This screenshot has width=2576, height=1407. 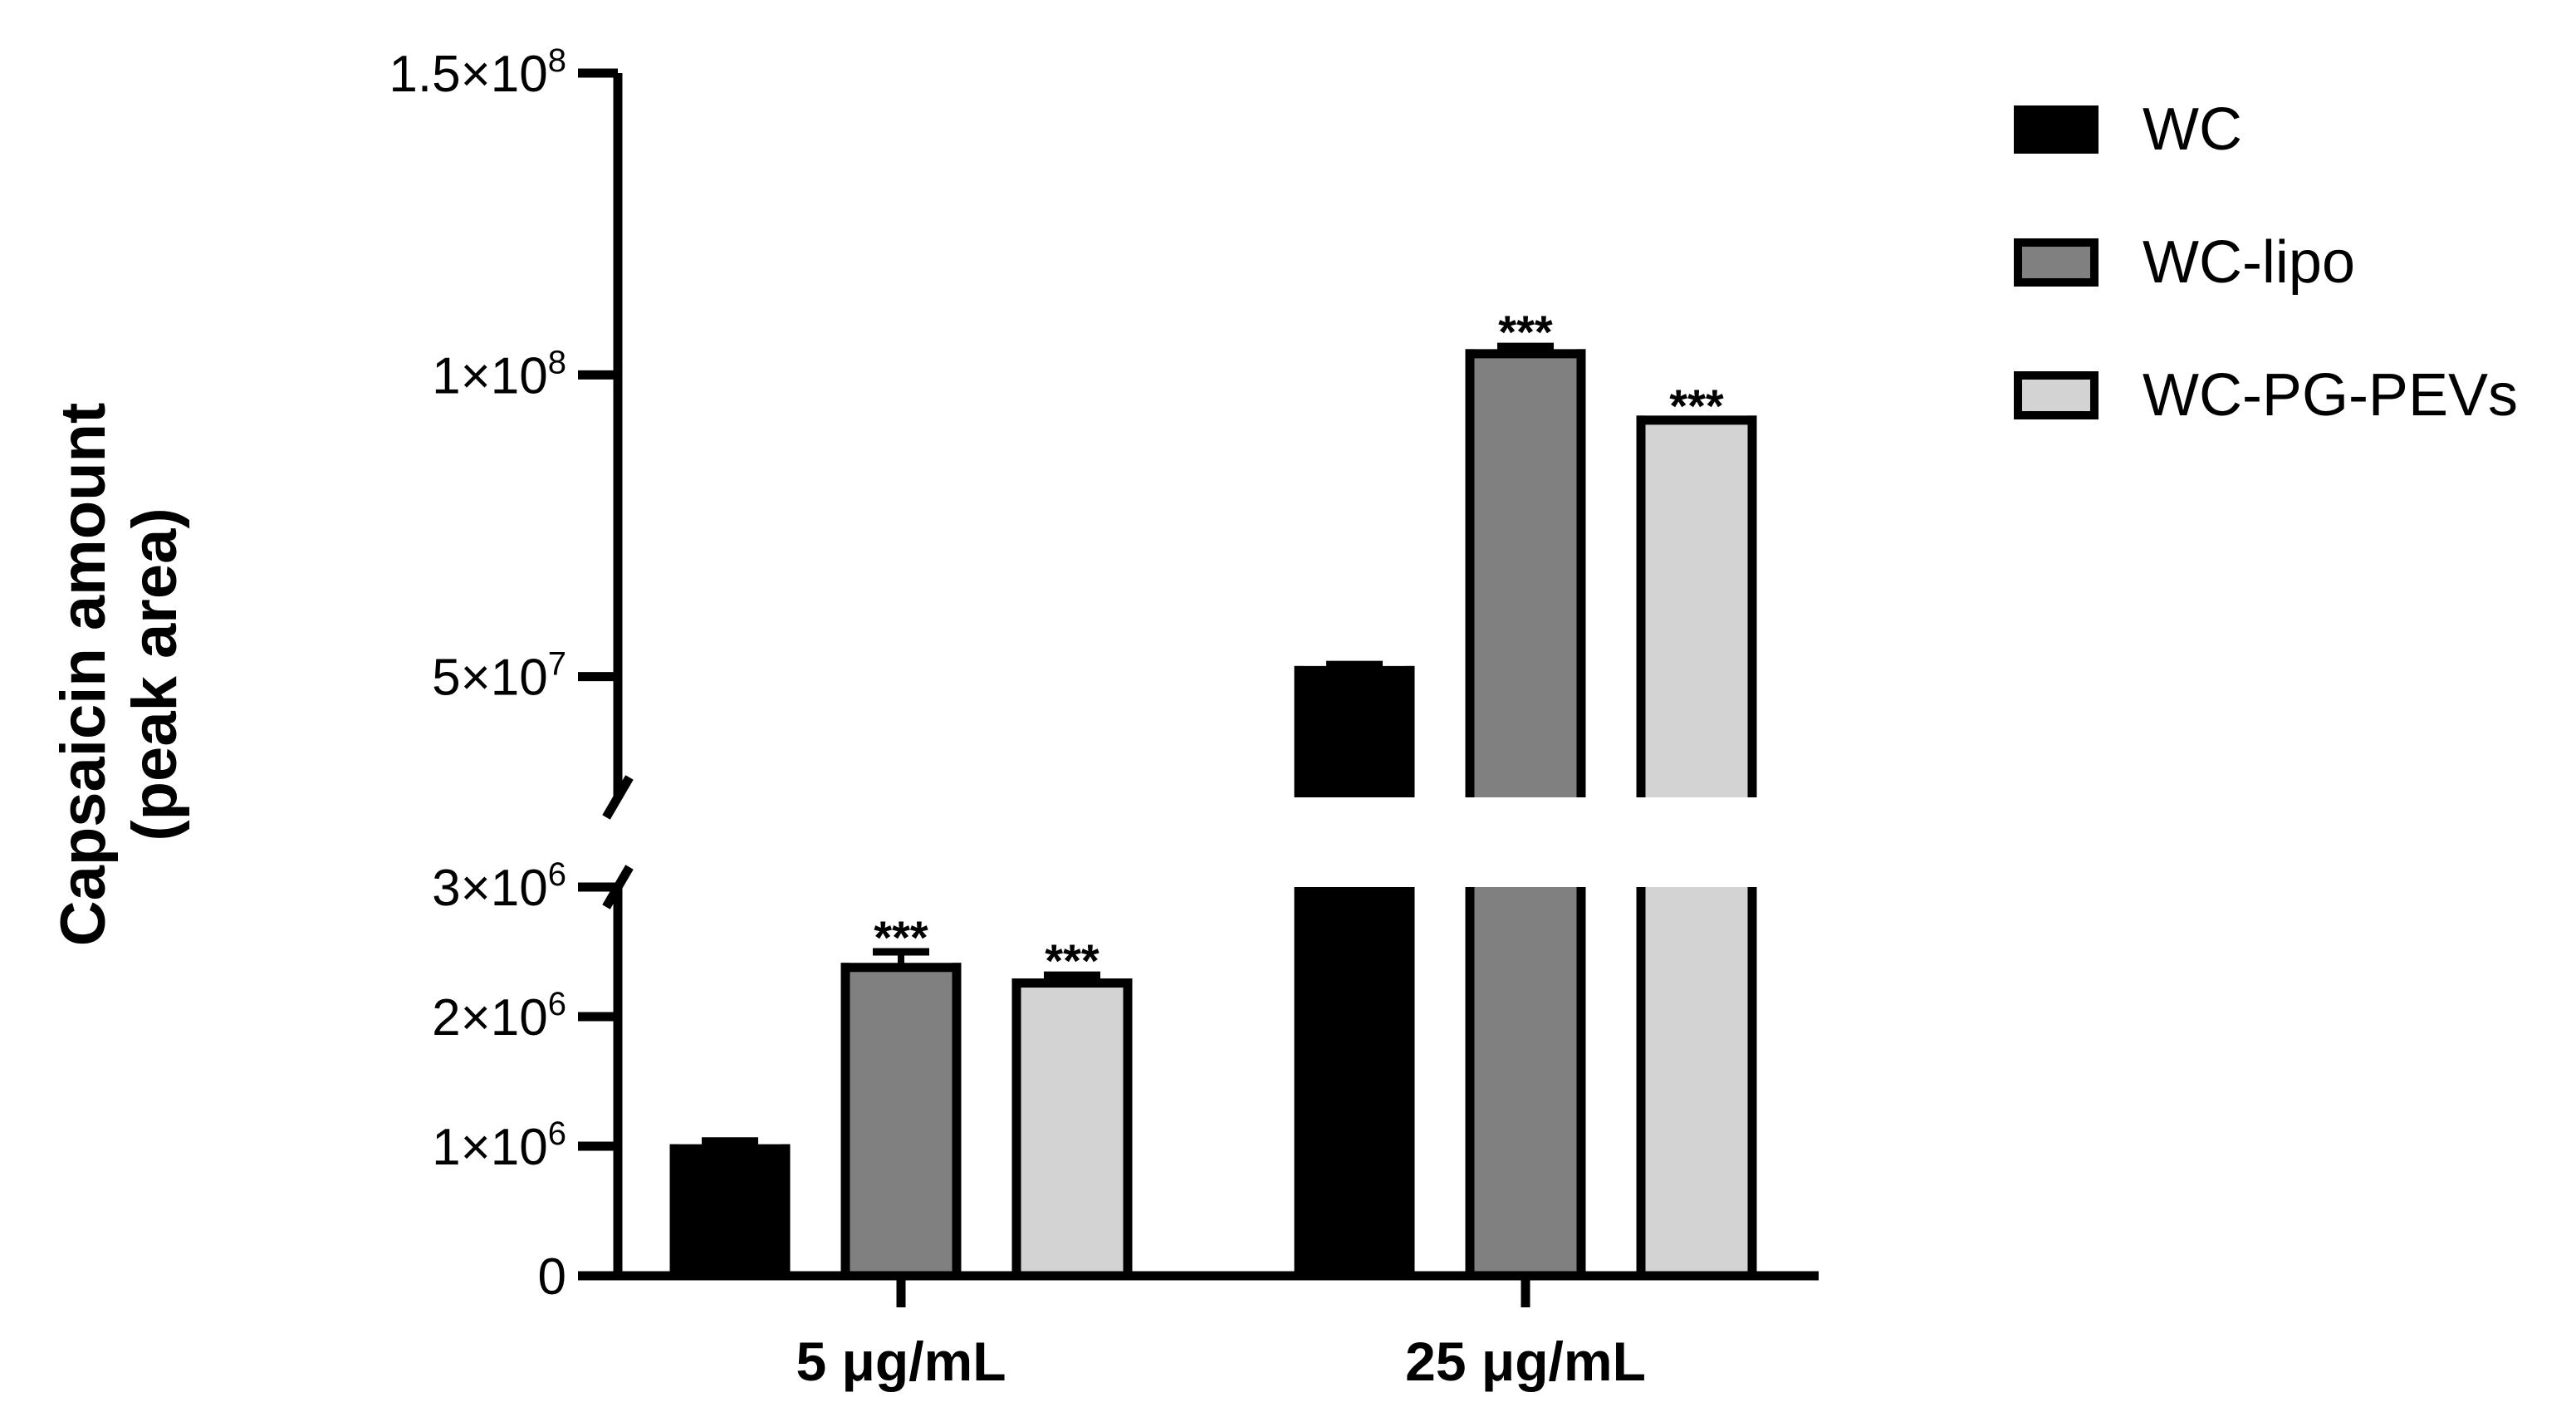 What do you see at coordinates (1697, 608) in the screenshot?
I see `bar-wc-pg-pevs-high-dose-upper` at bounding box center [1697, 608].